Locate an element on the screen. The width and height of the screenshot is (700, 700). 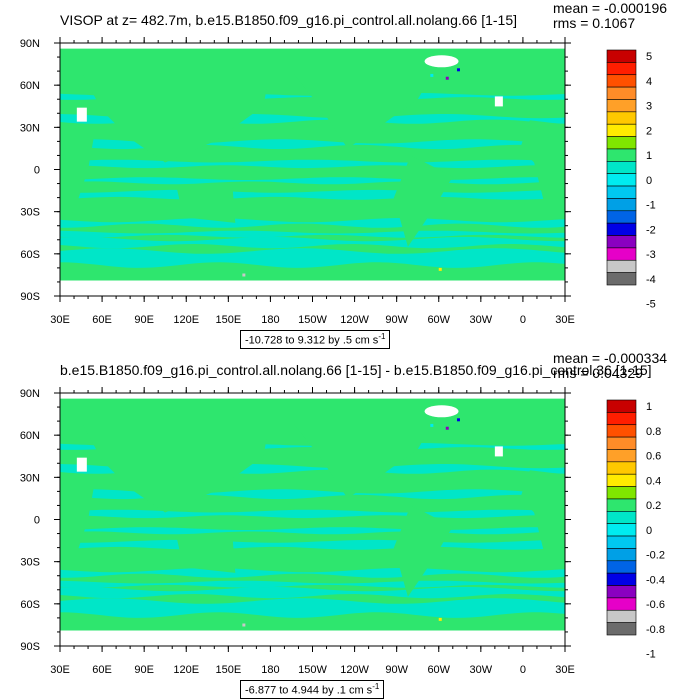
colorbar-label: 3 is located at coordinates (649, 107).